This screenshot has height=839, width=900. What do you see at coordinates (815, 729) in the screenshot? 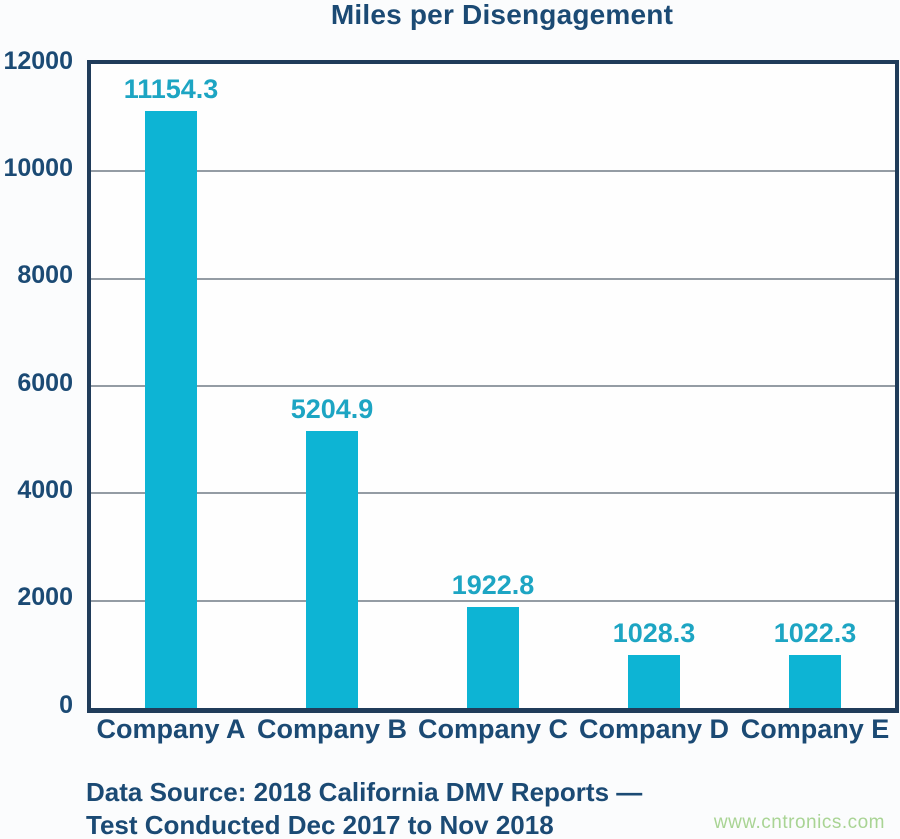
I see `x-category-label: Company E` at bounding box center [815, 729].